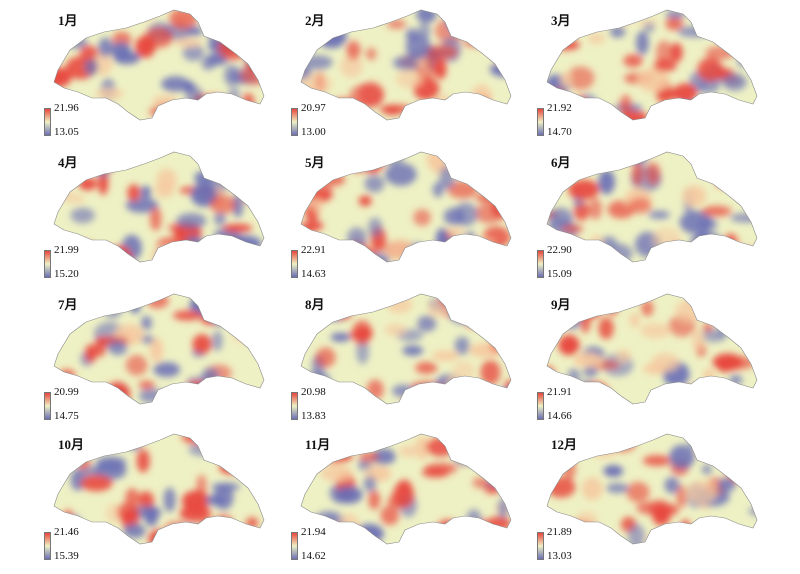  What do you see at coordinates (567, 265) in the screenshot?
I see `color-legend: 22.90 15.09` at bounding box center [567, 265].